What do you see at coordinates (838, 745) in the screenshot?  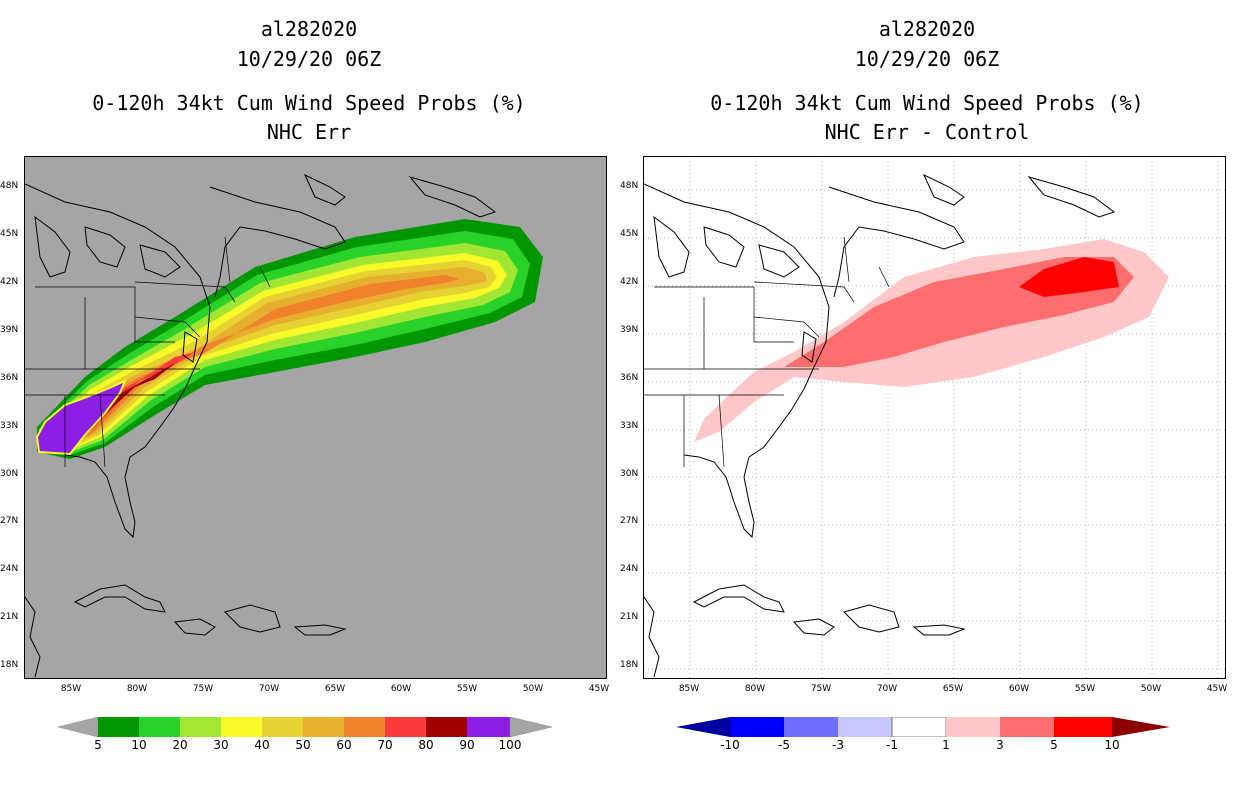 I see `colorbar-label: -3` at bounding box center [838, 745].